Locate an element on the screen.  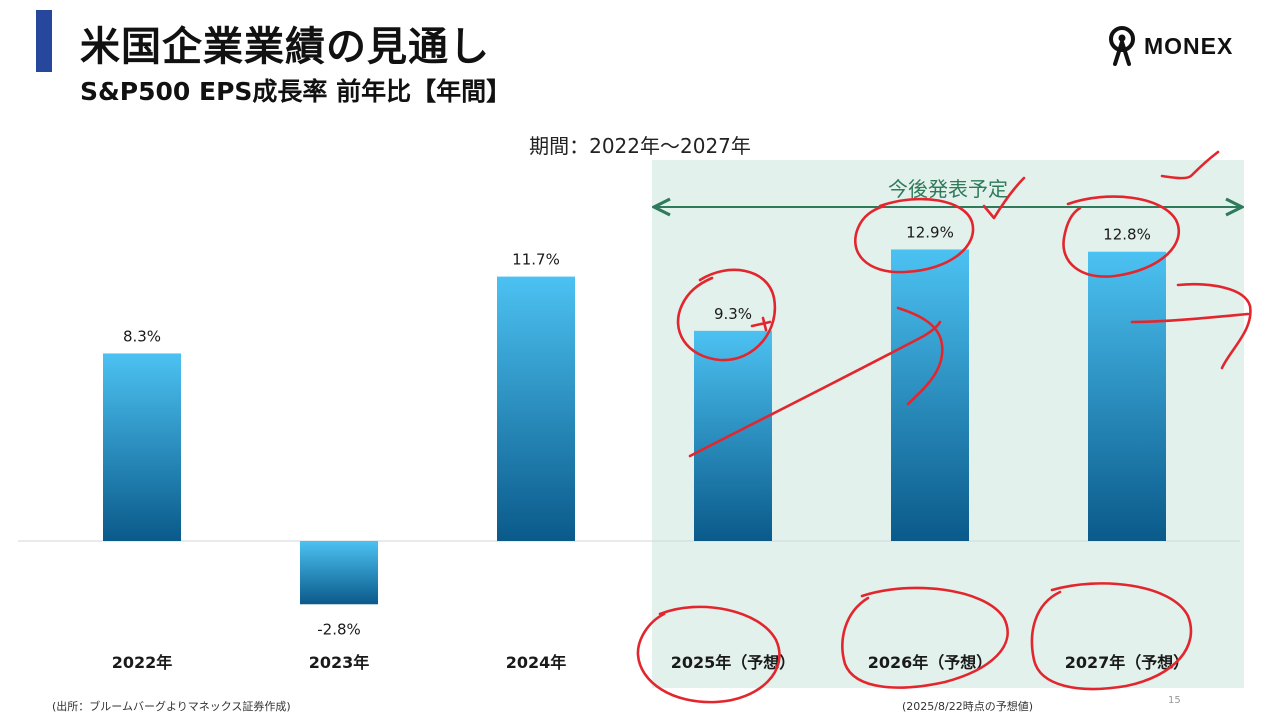
title-accent-bar is located at coordinates (44, 41).